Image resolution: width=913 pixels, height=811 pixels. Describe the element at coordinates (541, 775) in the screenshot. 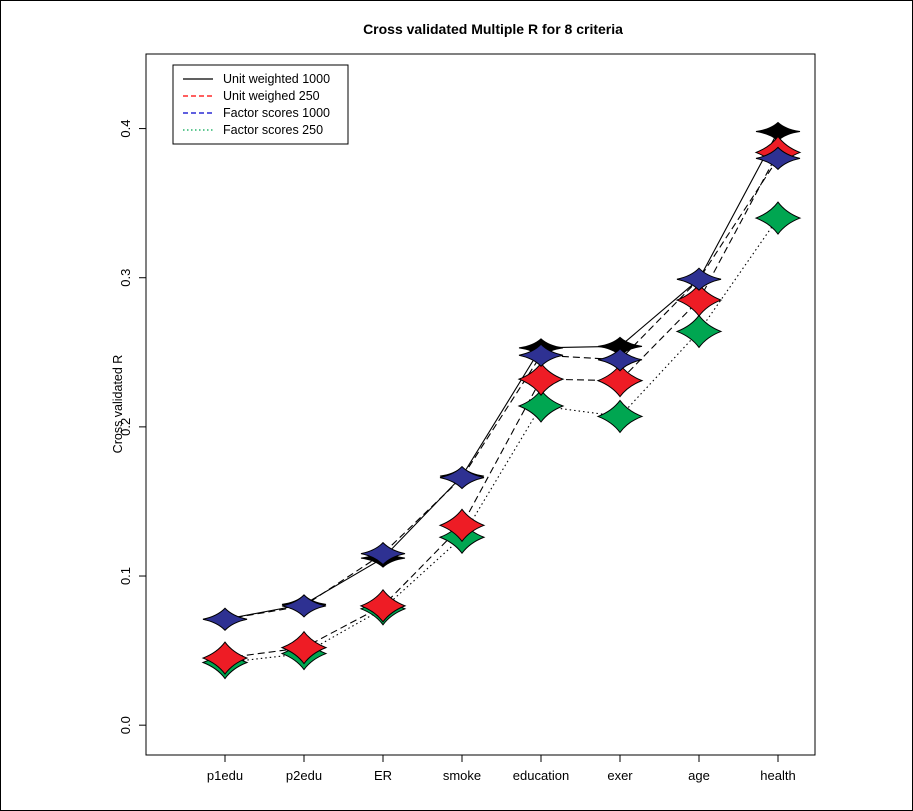

I see `x-tick-label: education` at that location.